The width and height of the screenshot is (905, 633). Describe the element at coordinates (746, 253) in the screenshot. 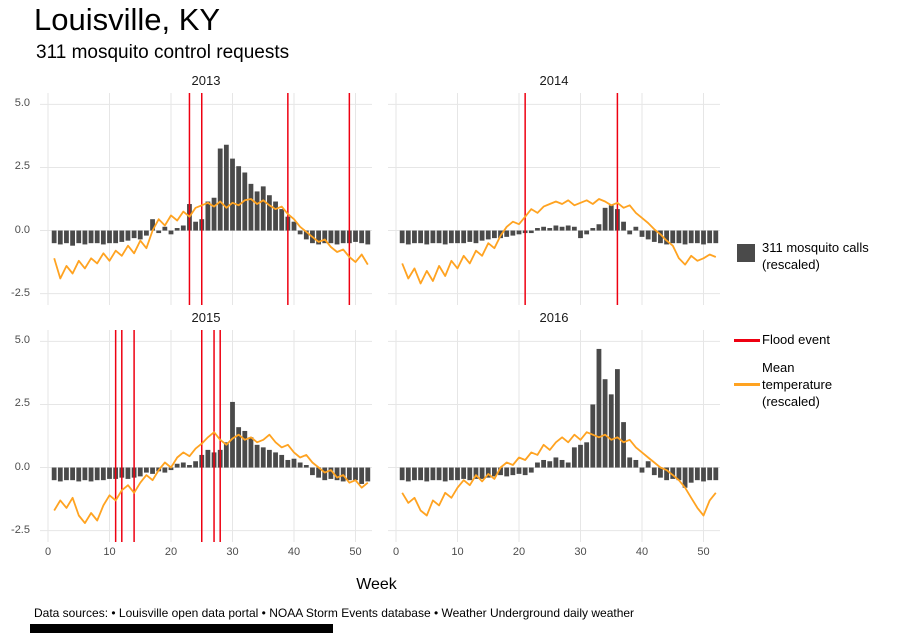

I see `calls-legend-swatch` at that location.